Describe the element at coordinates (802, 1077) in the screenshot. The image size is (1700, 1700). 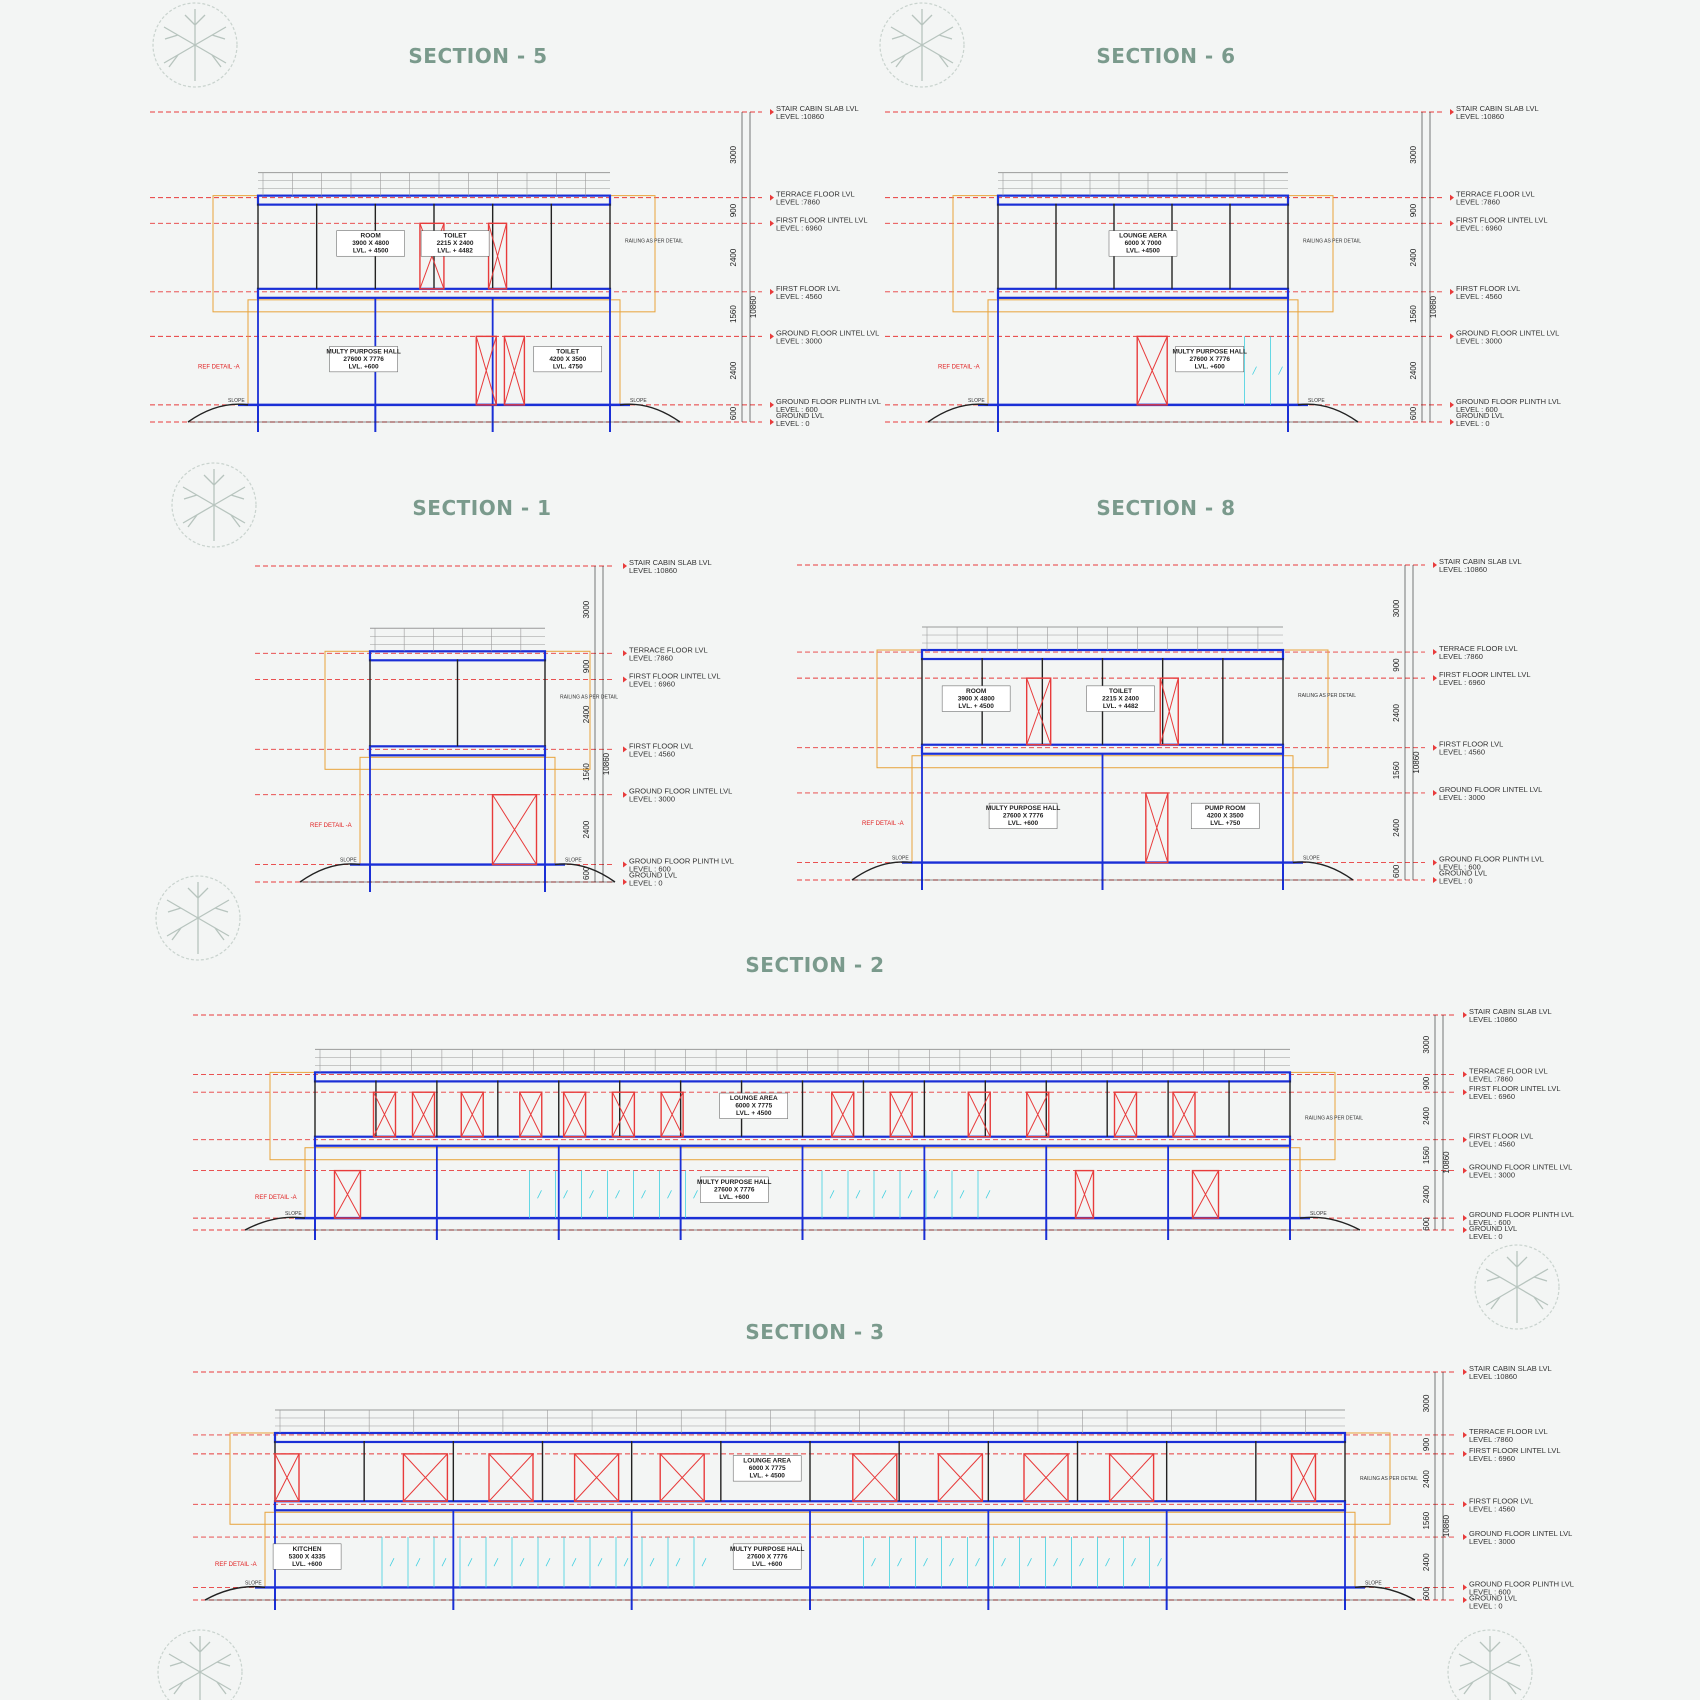
I see `terrace-slab` at that location.